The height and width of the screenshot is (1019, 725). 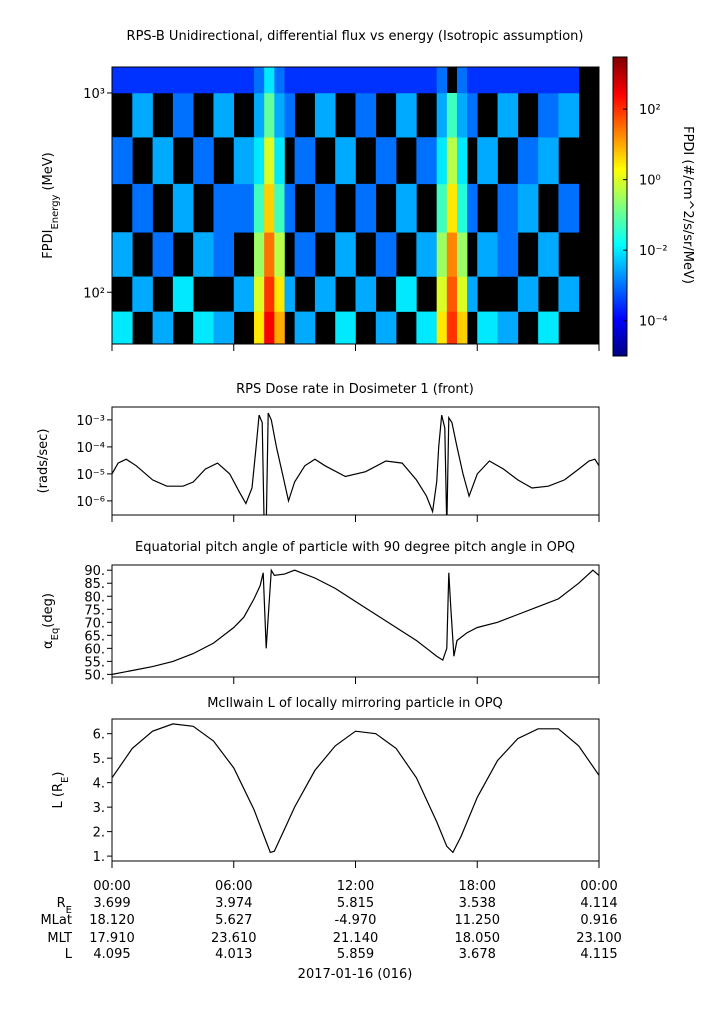 I want to click on ephemeris-value: 18.120, so click(x=112, y=920).